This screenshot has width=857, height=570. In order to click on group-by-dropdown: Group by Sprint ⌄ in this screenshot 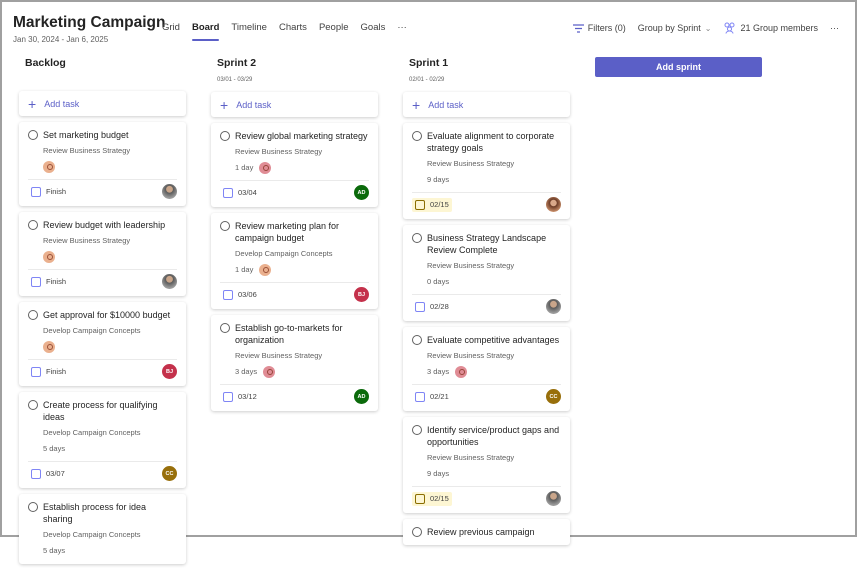, I will do `click(675, 28)`.